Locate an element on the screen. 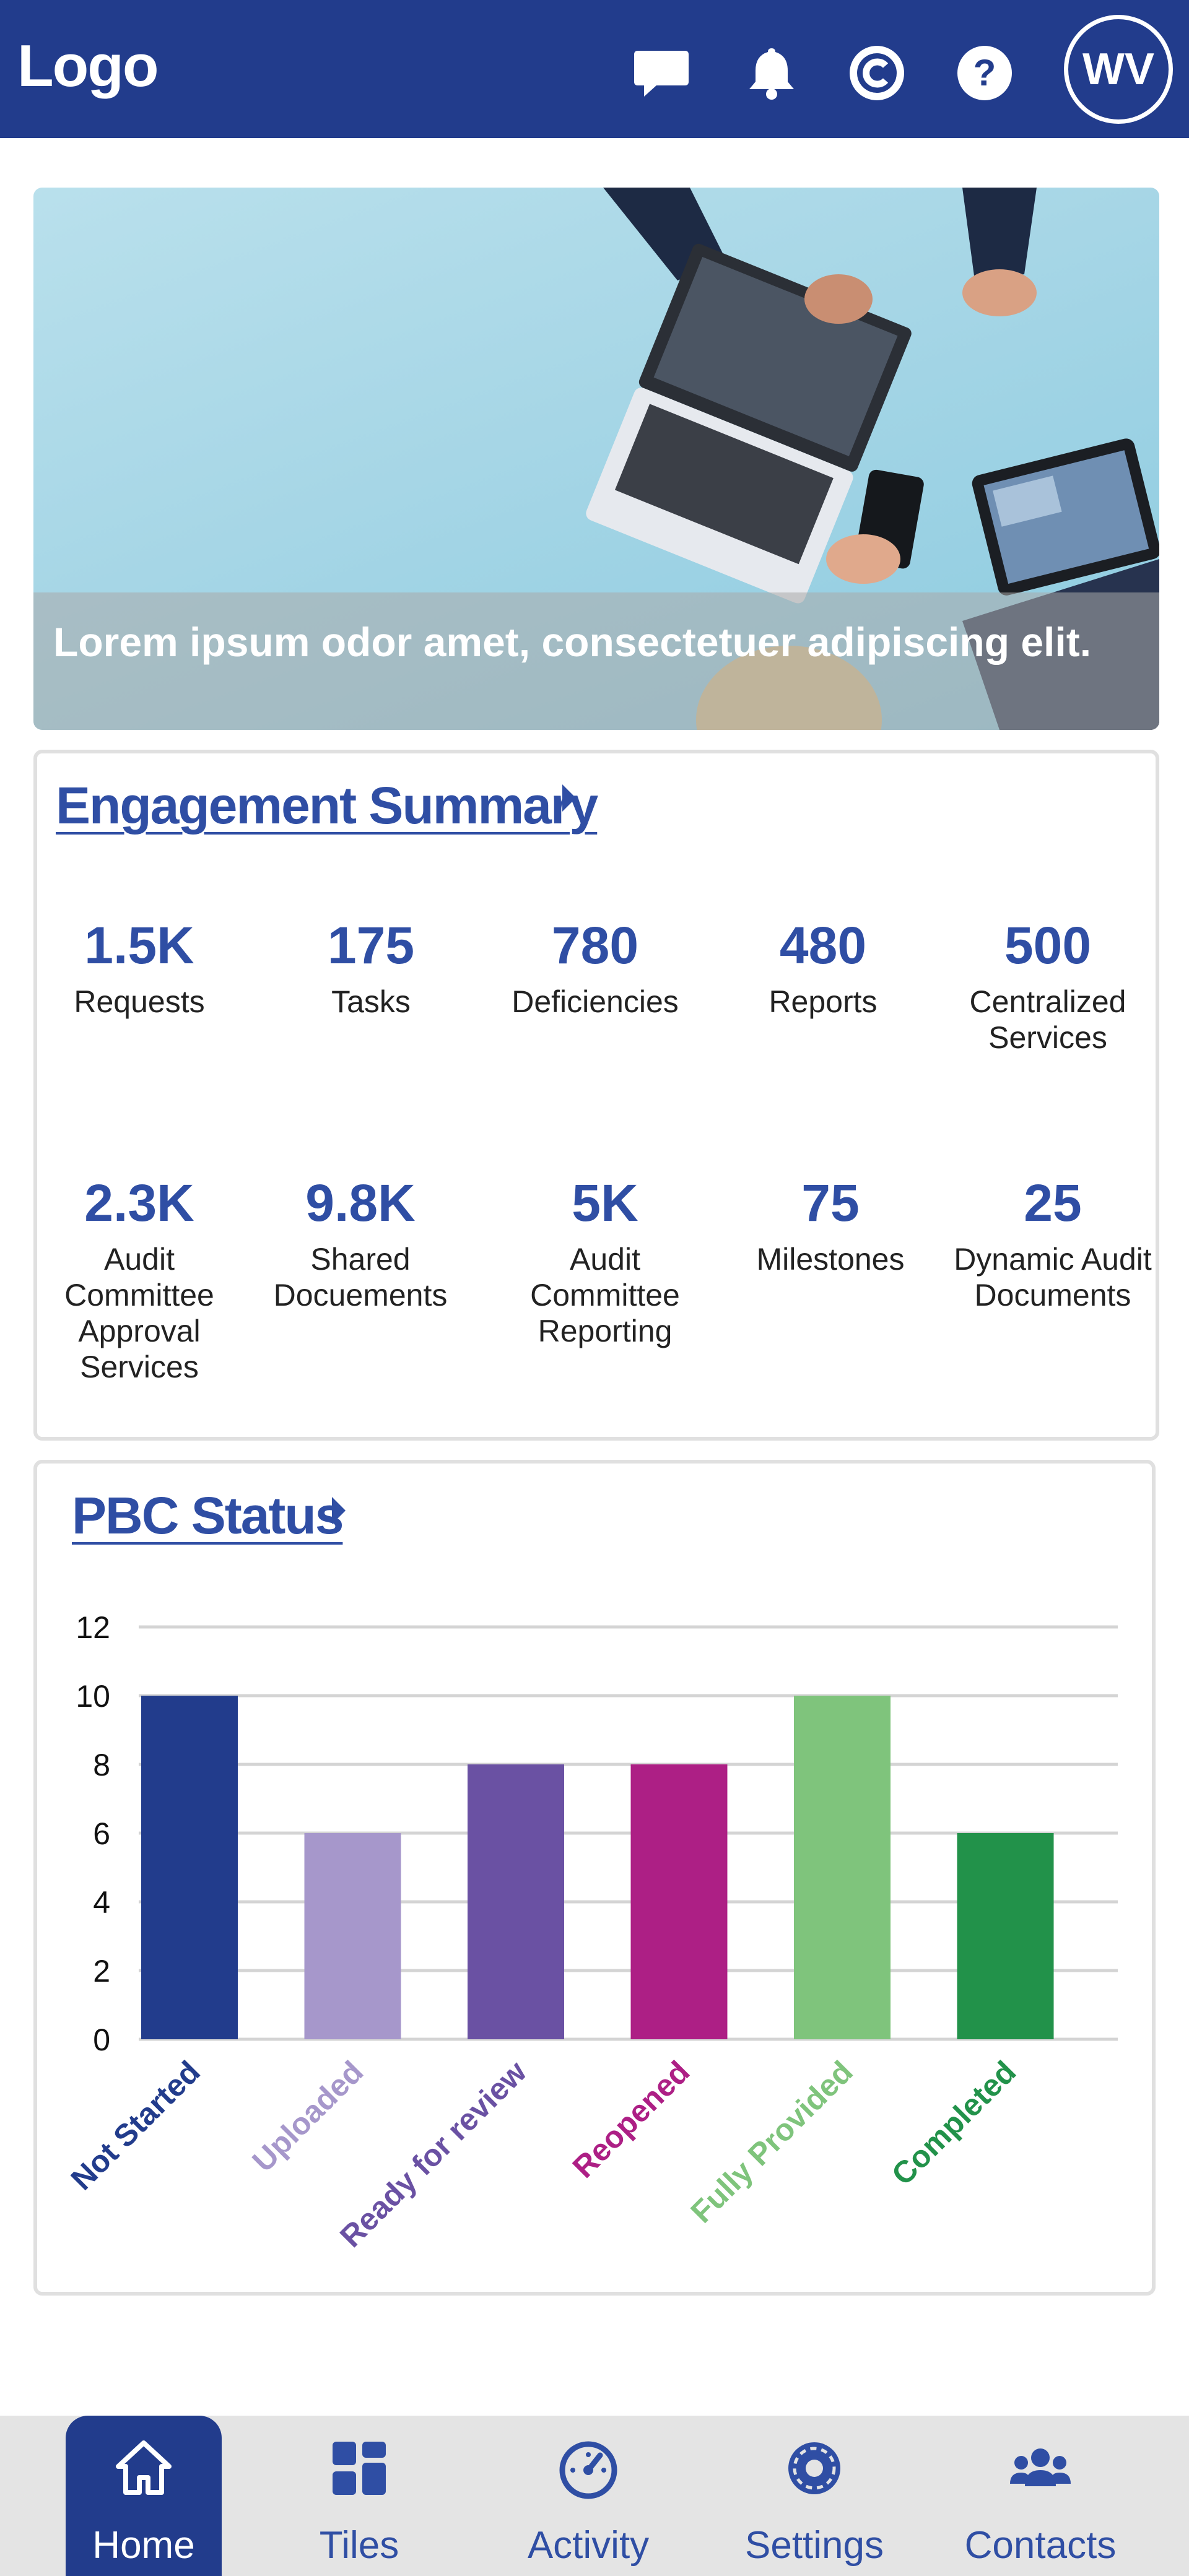 This screenshot has height=2576, width=1189. nav-label: Home is located at coordinates (143, 2545).